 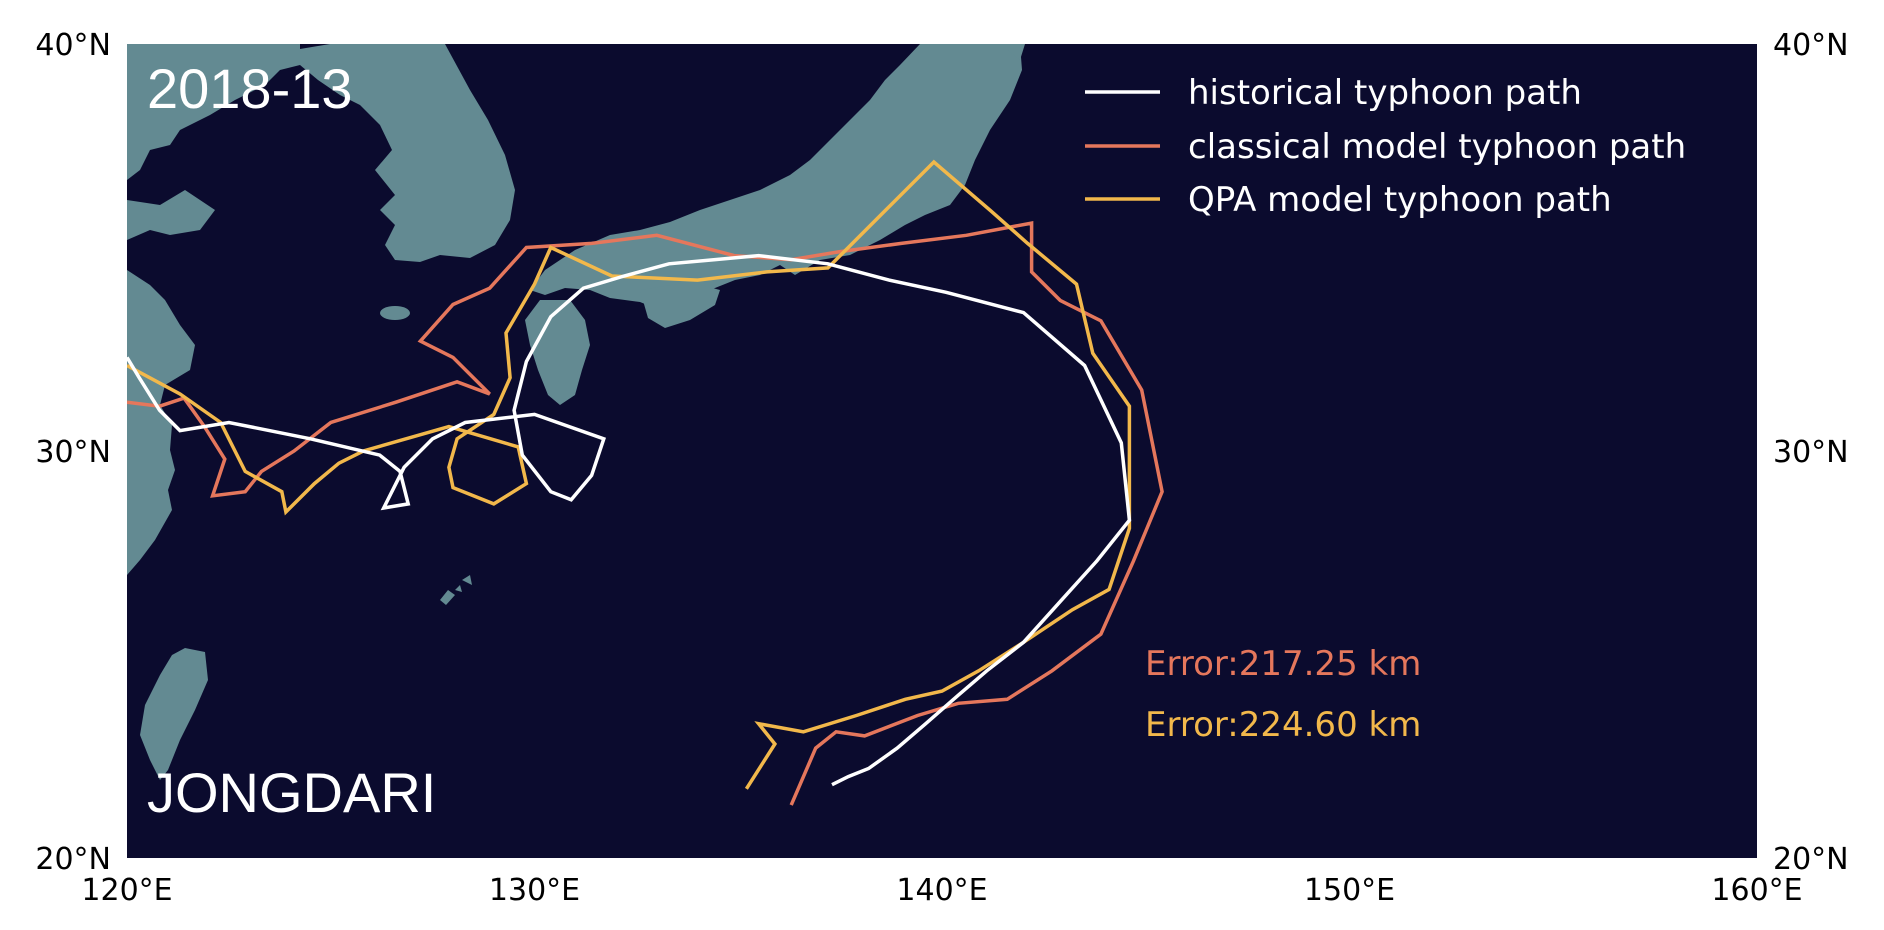 What do you see at coordinates (171, 215) in the screenshot?
I see `shandong-peninsula` at bounding box center [171, 215].